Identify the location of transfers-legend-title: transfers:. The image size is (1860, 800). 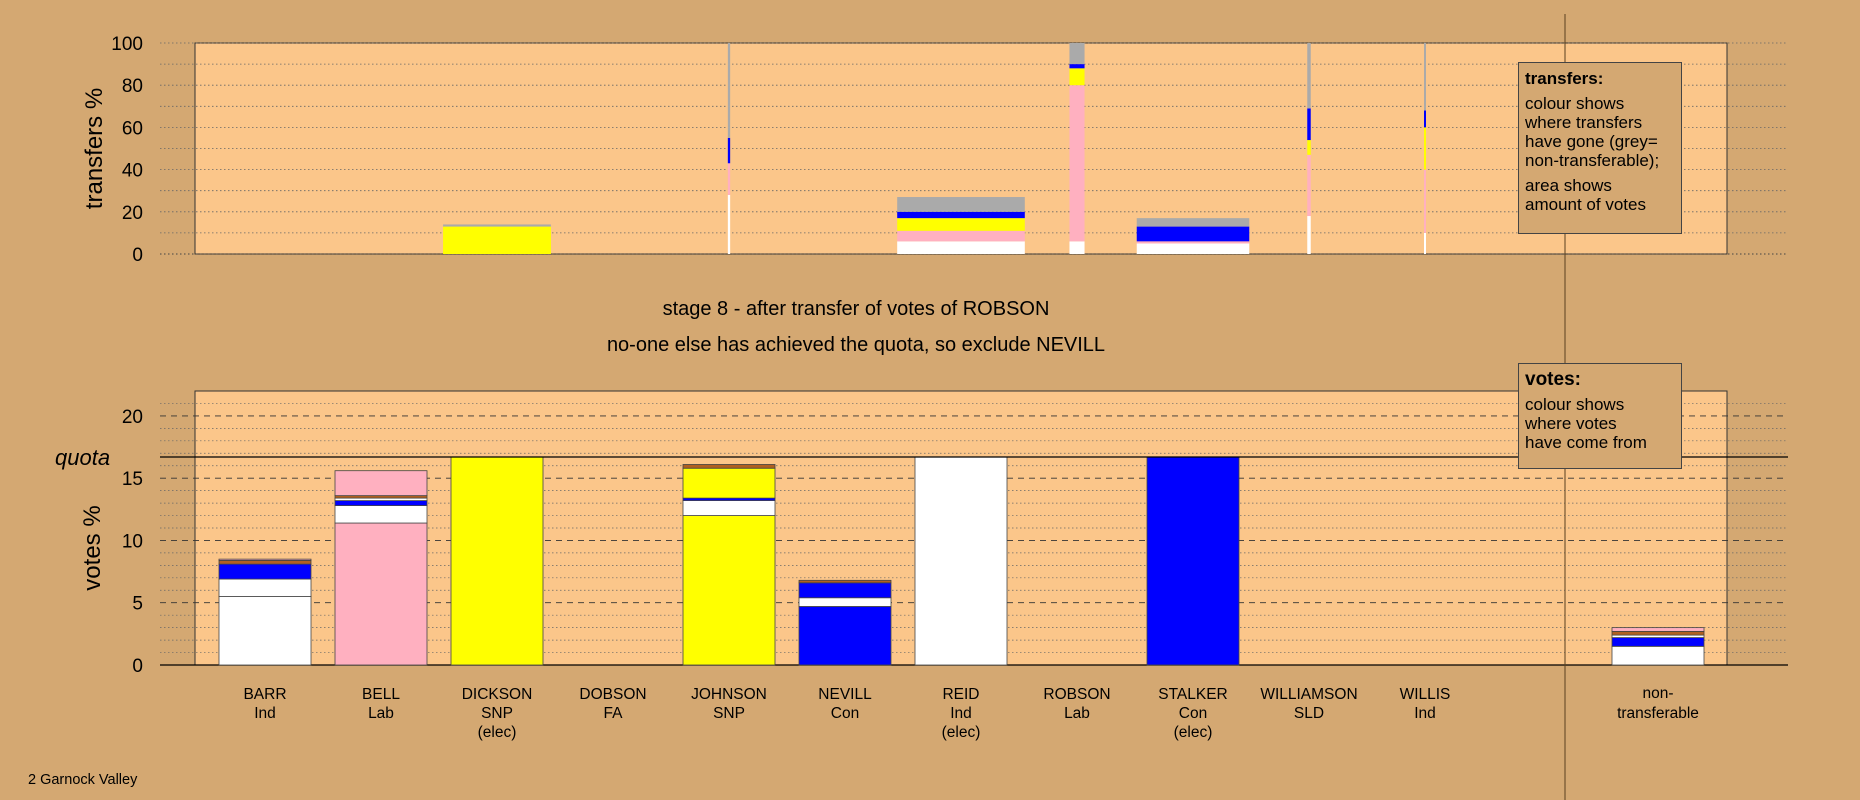
(1564, 78).